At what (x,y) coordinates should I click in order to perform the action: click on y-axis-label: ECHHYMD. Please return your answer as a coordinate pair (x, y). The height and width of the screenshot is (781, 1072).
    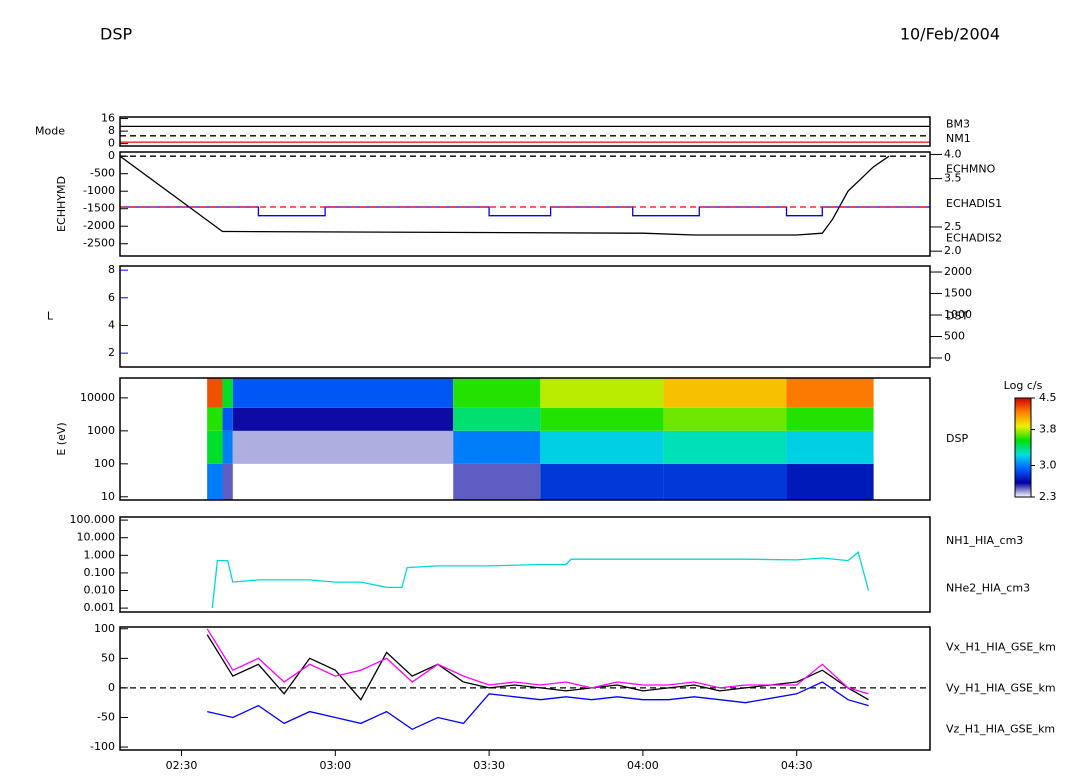
    Looking at the image, I should click on (61, 204).